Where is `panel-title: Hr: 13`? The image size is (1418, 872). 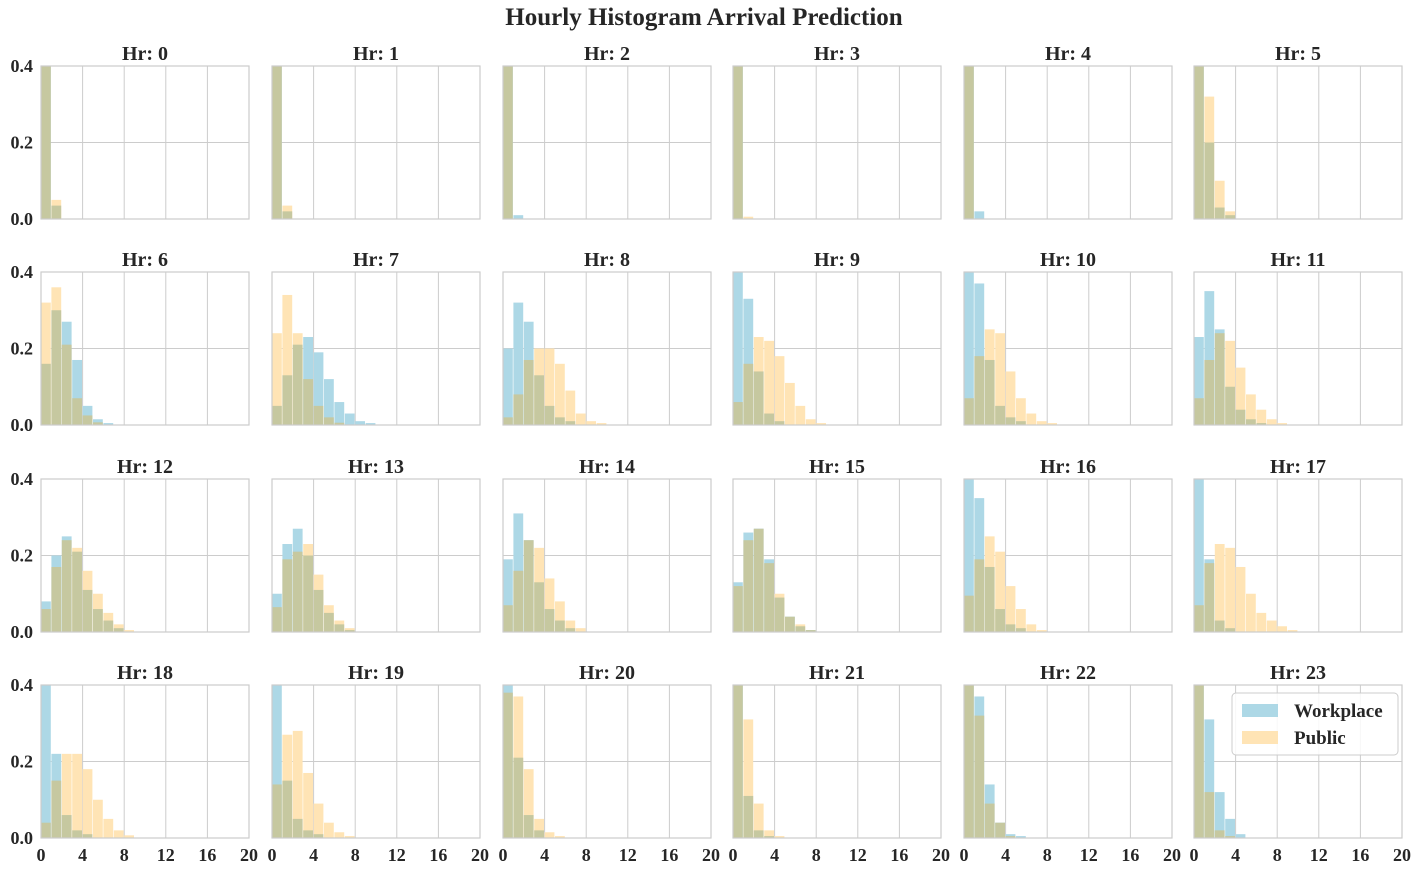
panel-title: Hr: 13 is located at coordinates (376, 467).